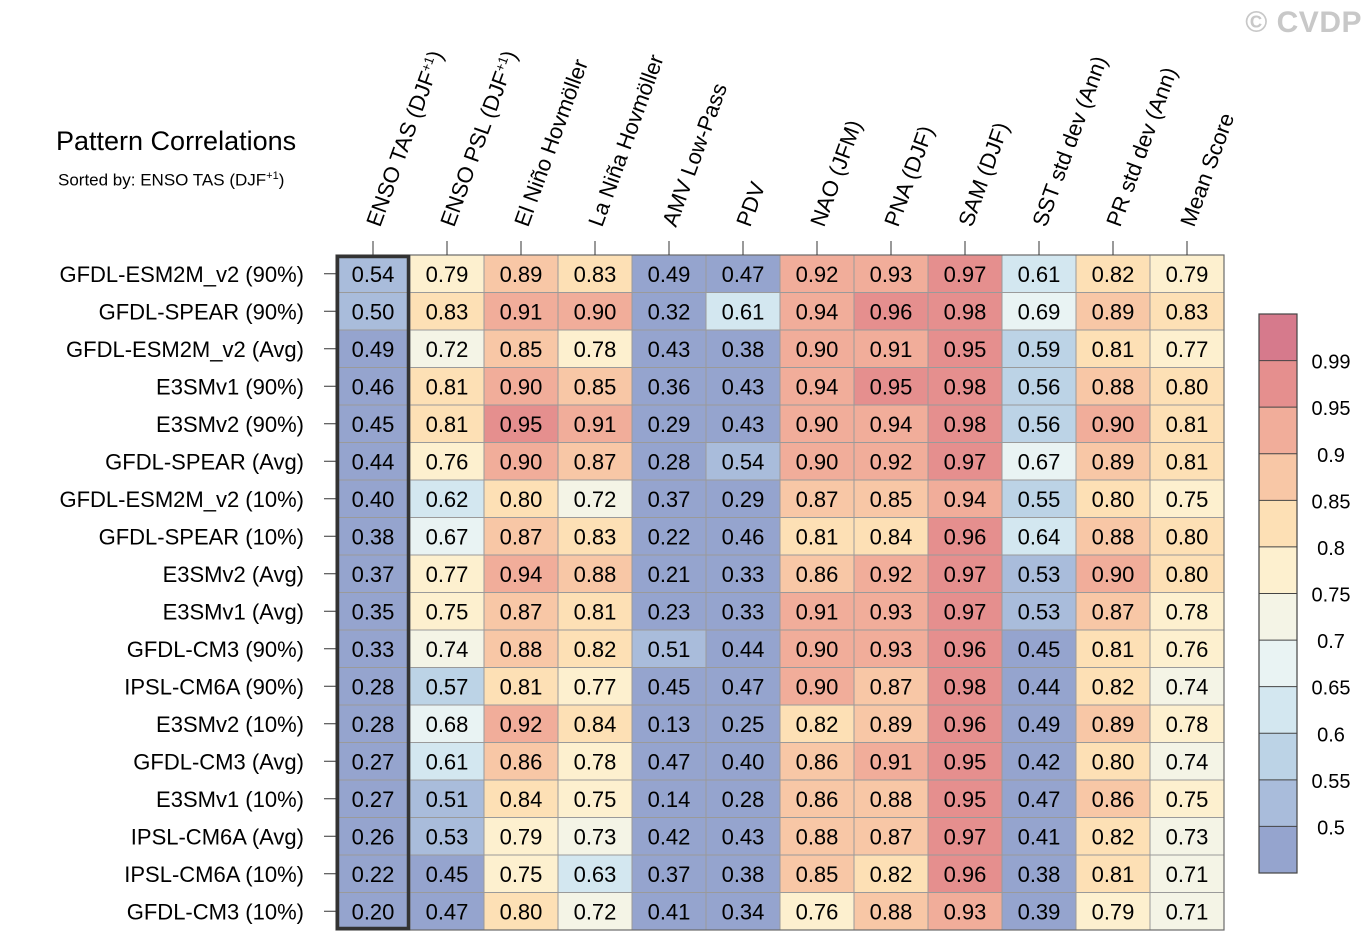 Image resolution: width=1372 pixels, height=951 pixels. I want to click on cell-value-label: 0.73, so click(595, 836).